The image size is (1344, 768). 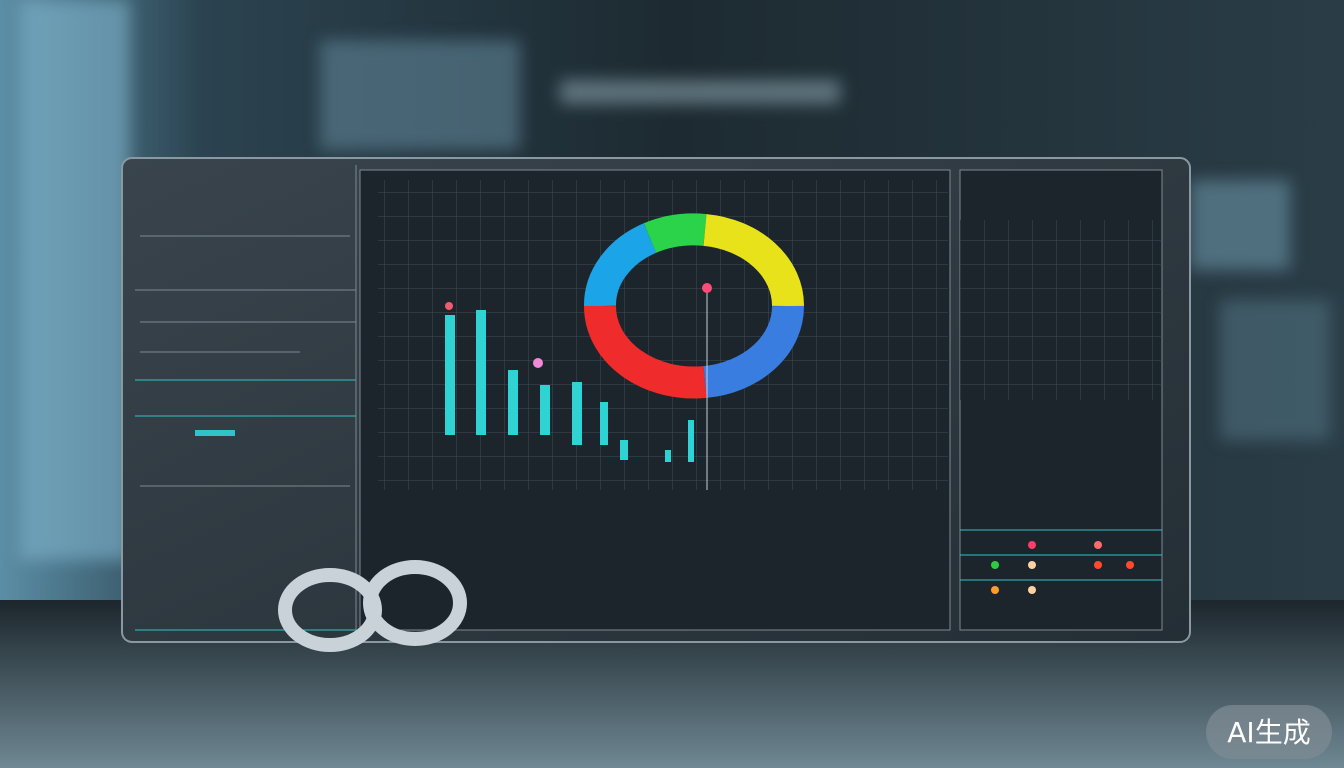 I want to click on bars, so click(x=569, y=386).